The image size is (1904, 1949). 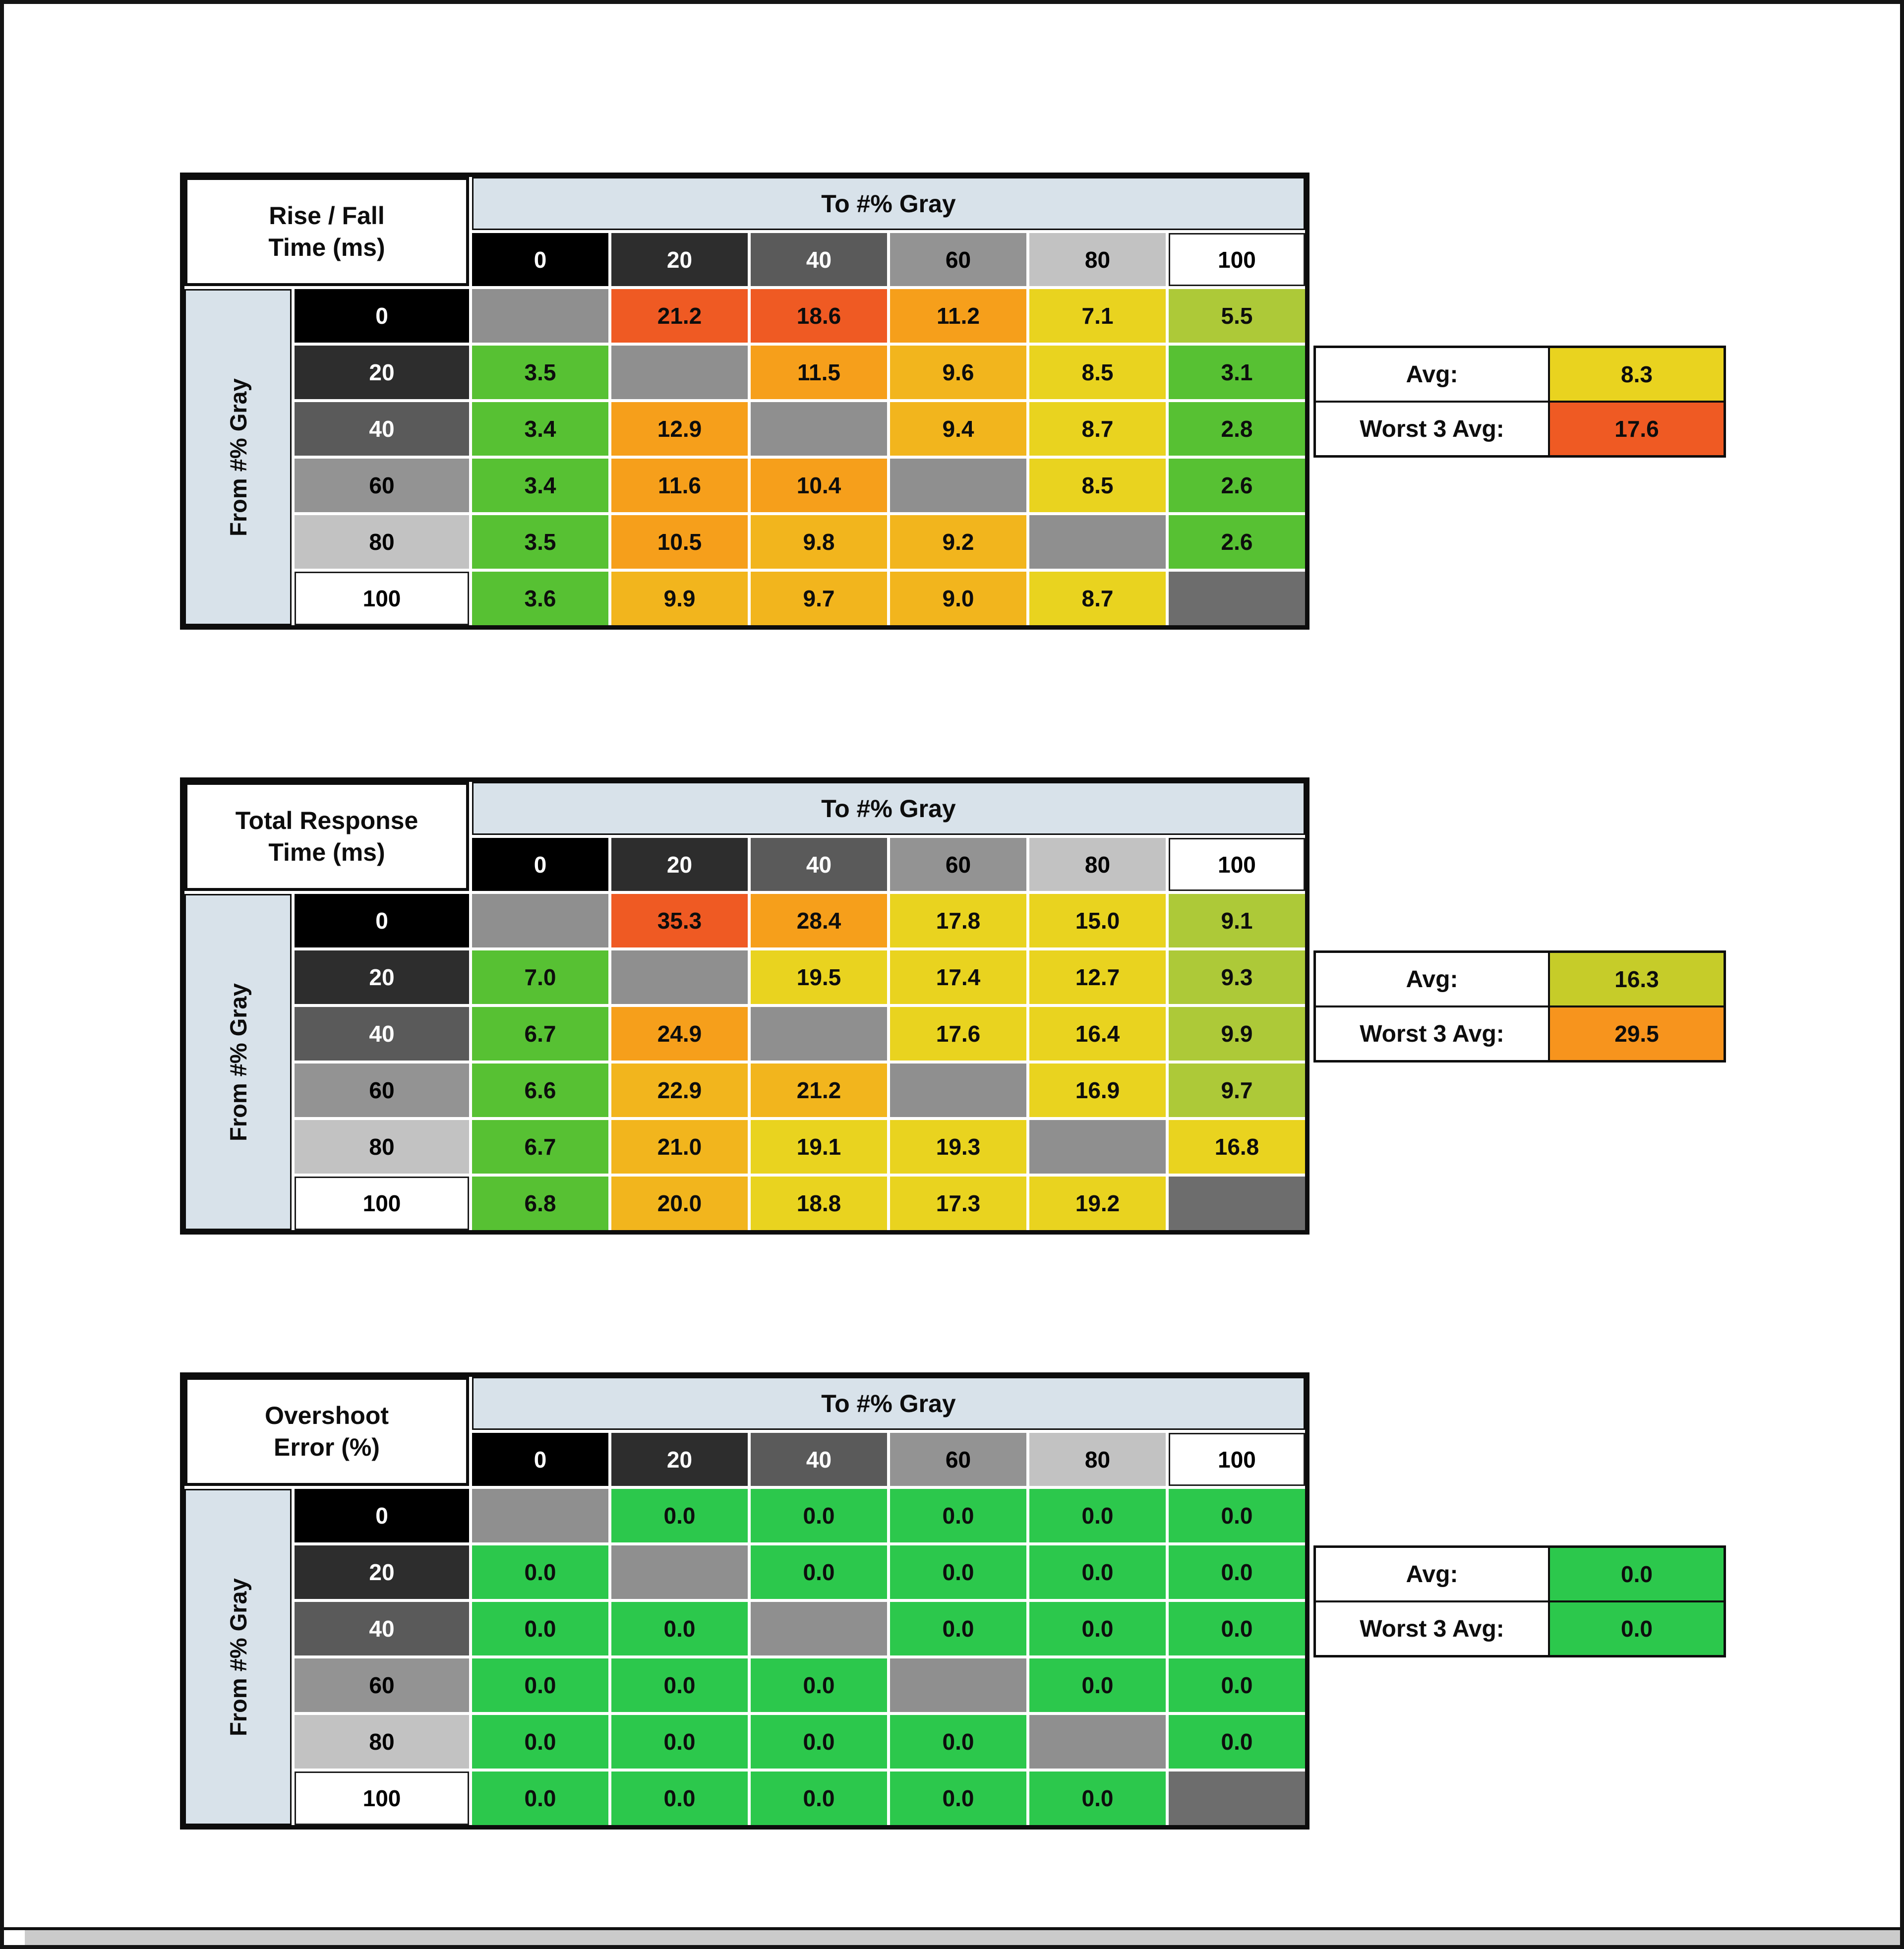 What do you see at coordinates (819, 485) in the screenshot?
I see `cell-from-60-to-40: 10.4` at bounding box center [819, 485].